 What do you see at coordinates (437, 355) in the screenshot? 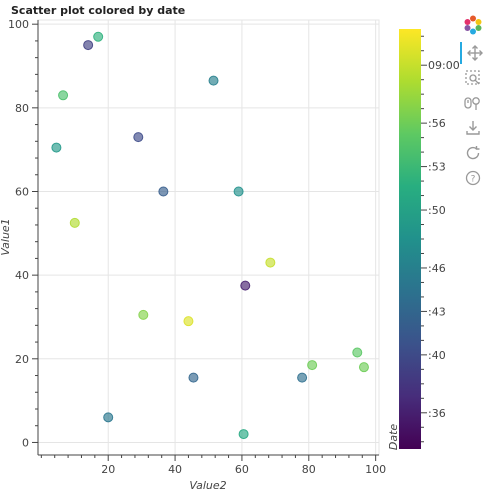
I see `colorbar-tick-label: :40` at bounding box center [437, 355].